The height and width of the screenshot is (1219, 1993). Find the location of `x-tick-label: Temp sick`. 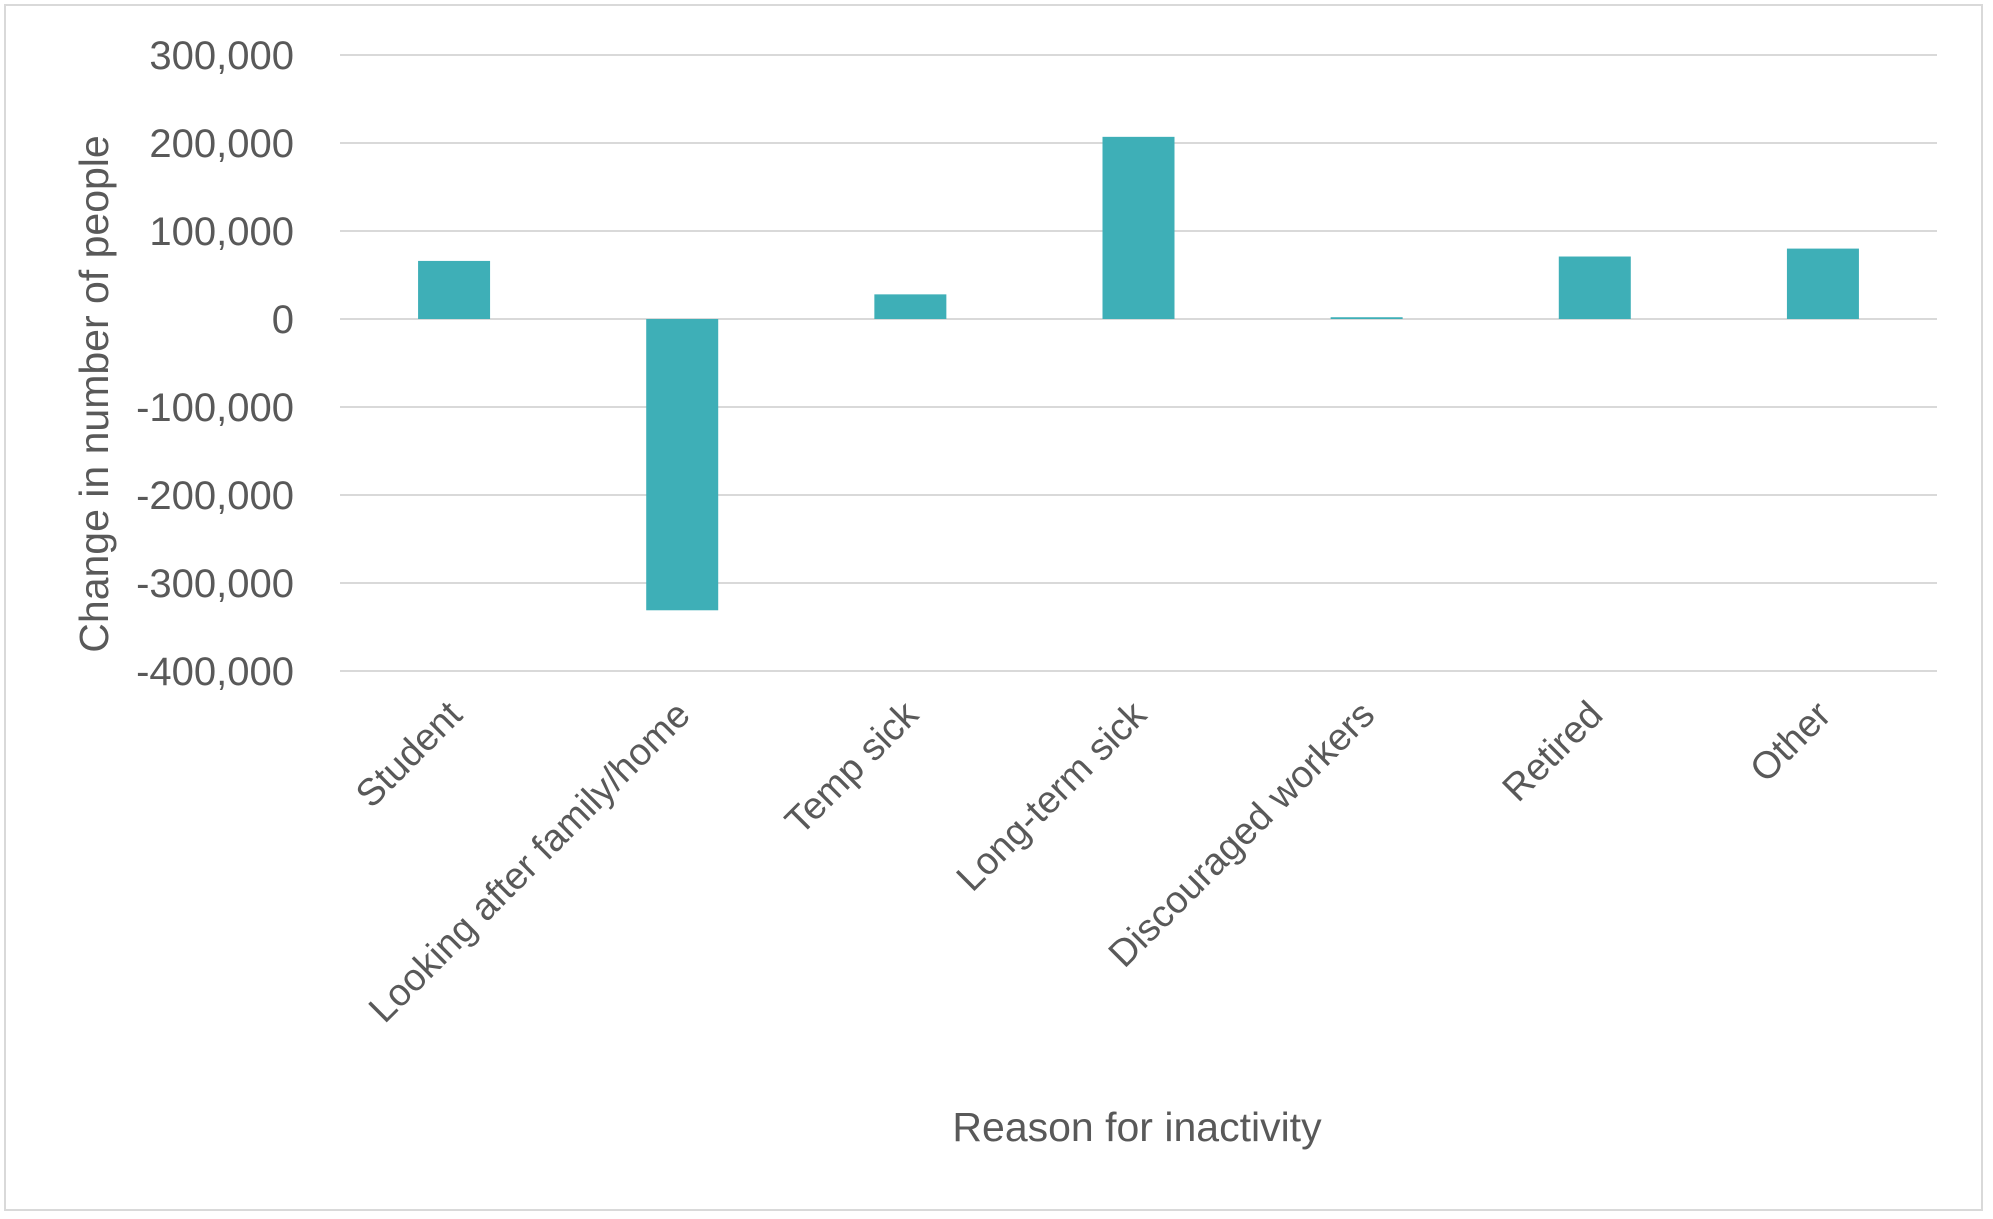

x-tick-label: Temp sick is located at coordinates (853, 768).